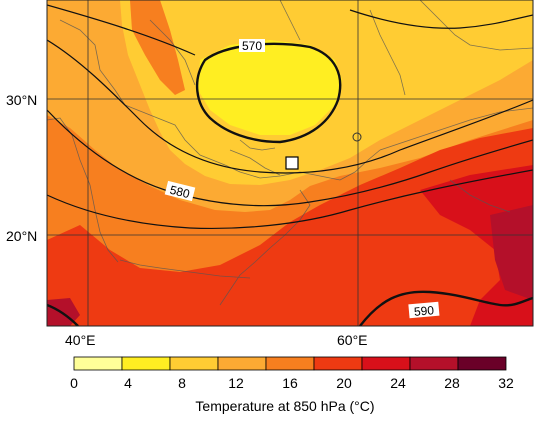  I want to click on colorbar-ticks: 0 4 8 12 16 20 24 28 32, so click(292, 383).